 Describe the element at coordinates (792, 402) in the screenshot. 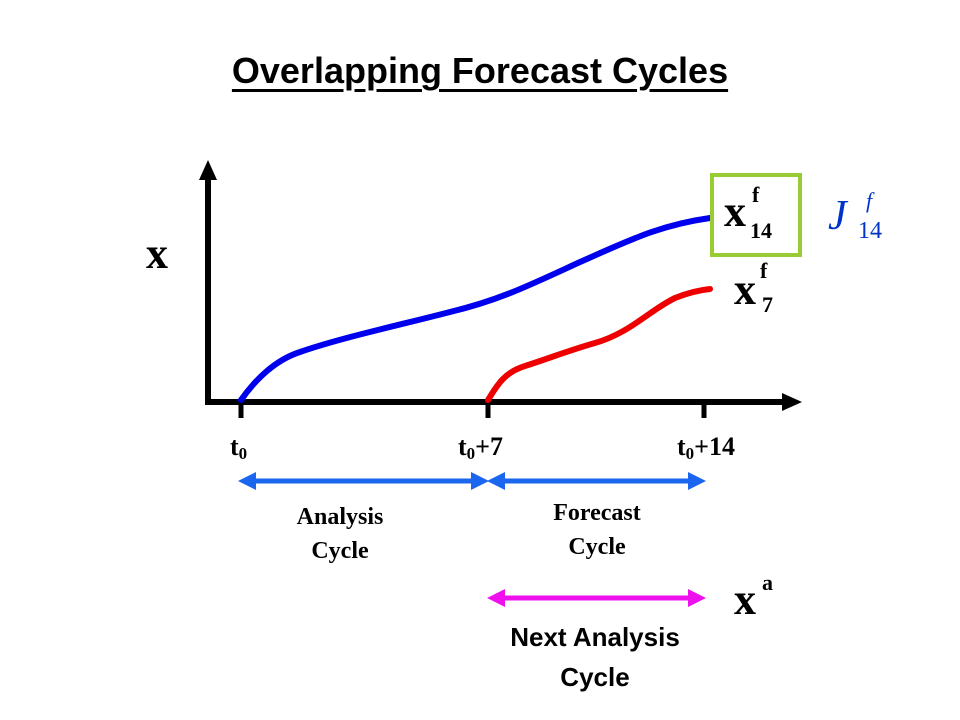

I see `x-axis-arrowhead` at that location.